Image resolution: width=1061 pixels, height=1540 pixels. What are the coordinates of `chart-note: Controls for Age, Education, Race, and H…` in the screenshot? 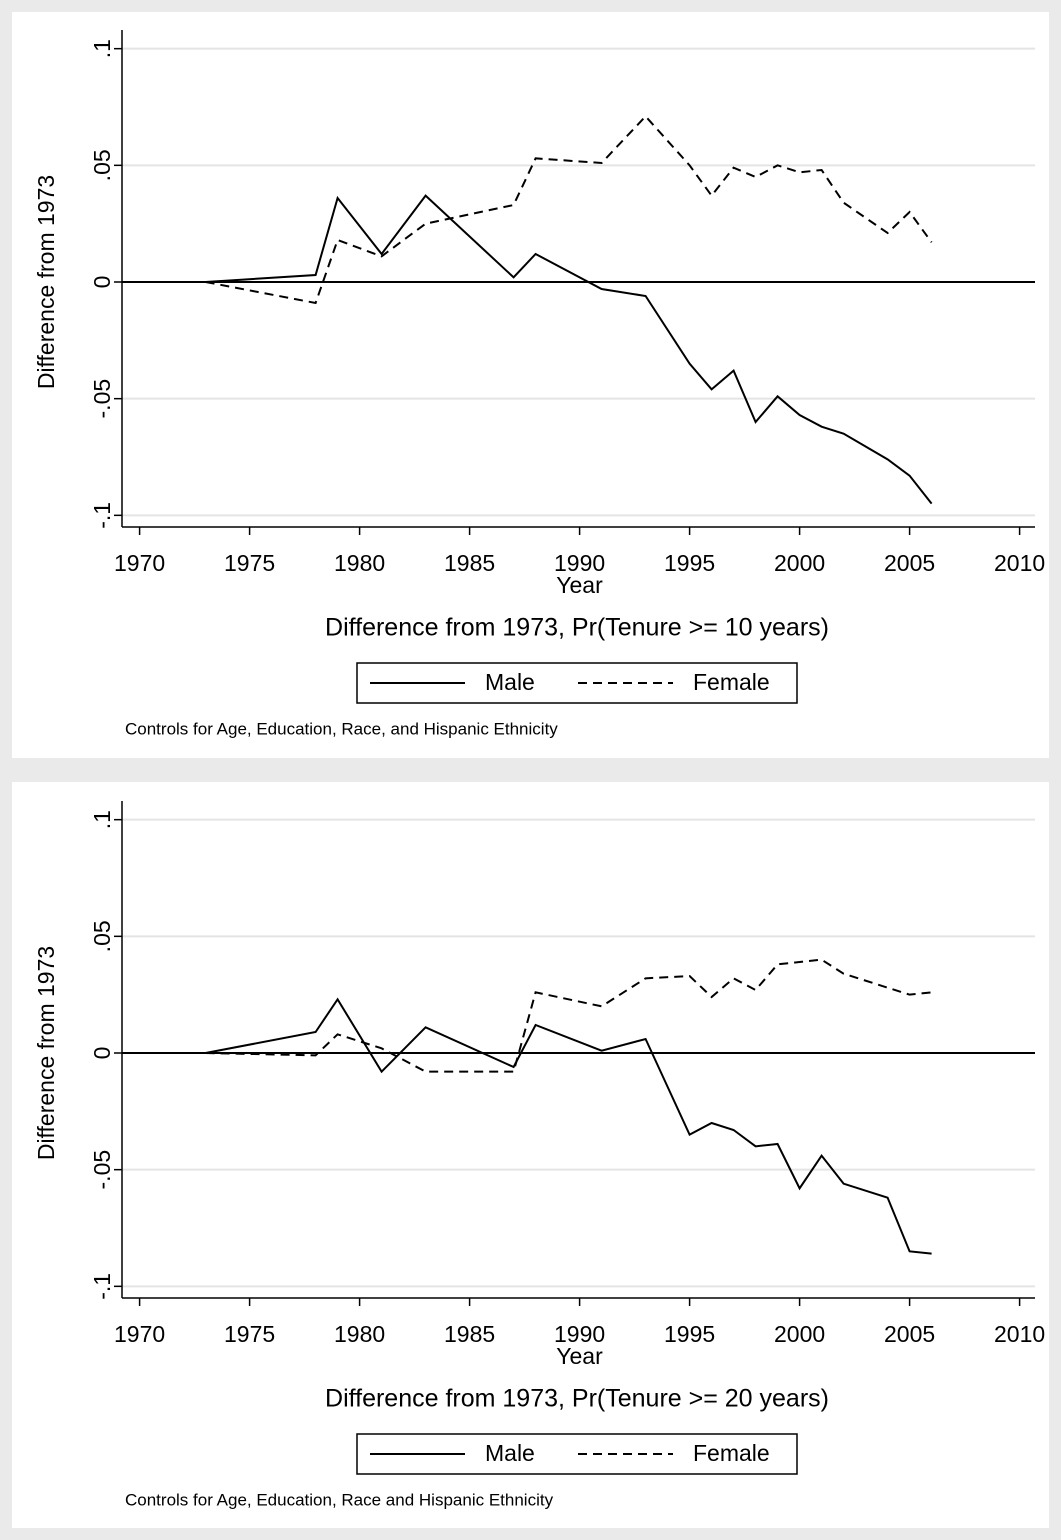 It's located at (341, 728).